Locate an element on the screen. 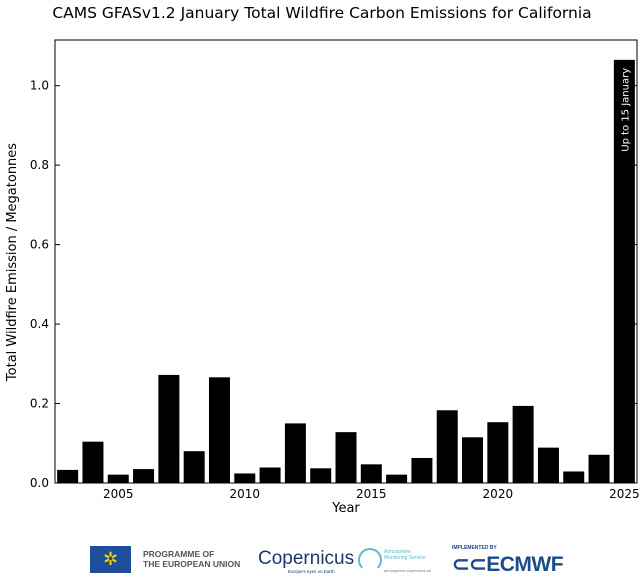 The height and width of the screenshot is (580, 640). bar-2025 is located at coordinates (624, 271).